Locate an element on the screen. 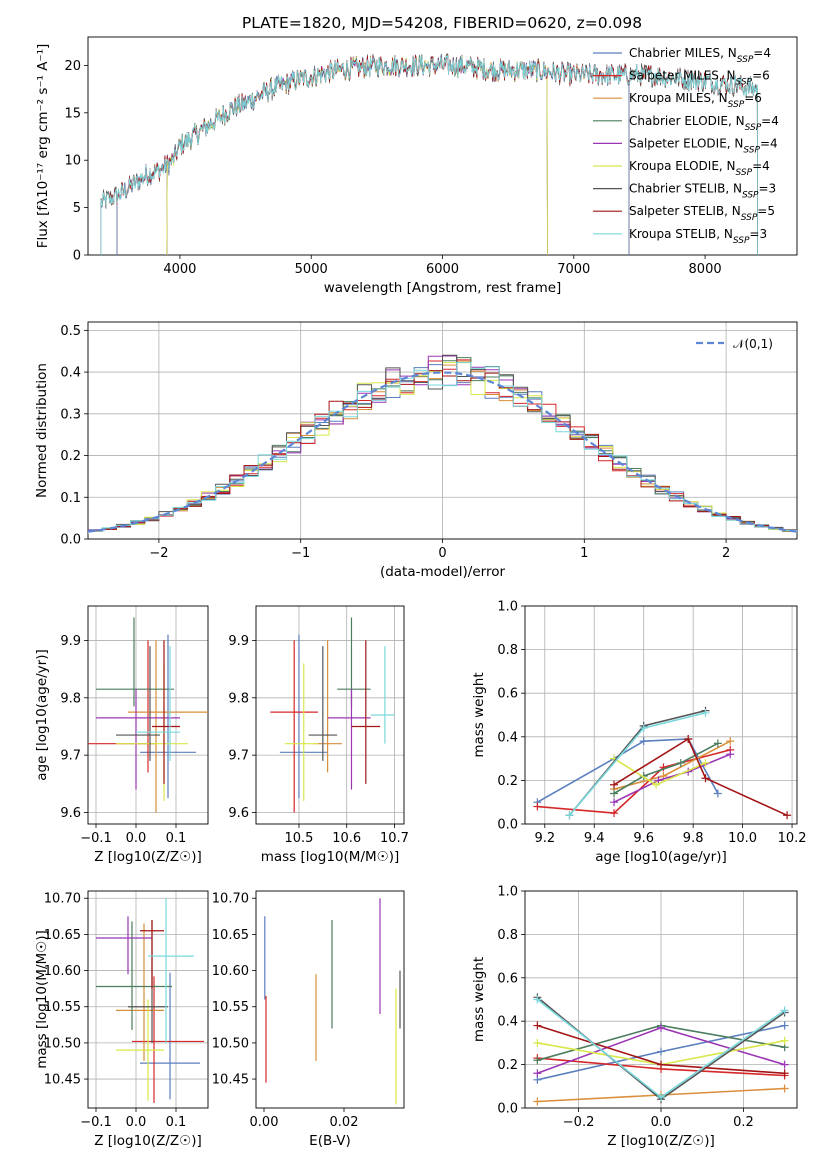  y-tick-label: 0.0 is located at coordinates (507, 1109).